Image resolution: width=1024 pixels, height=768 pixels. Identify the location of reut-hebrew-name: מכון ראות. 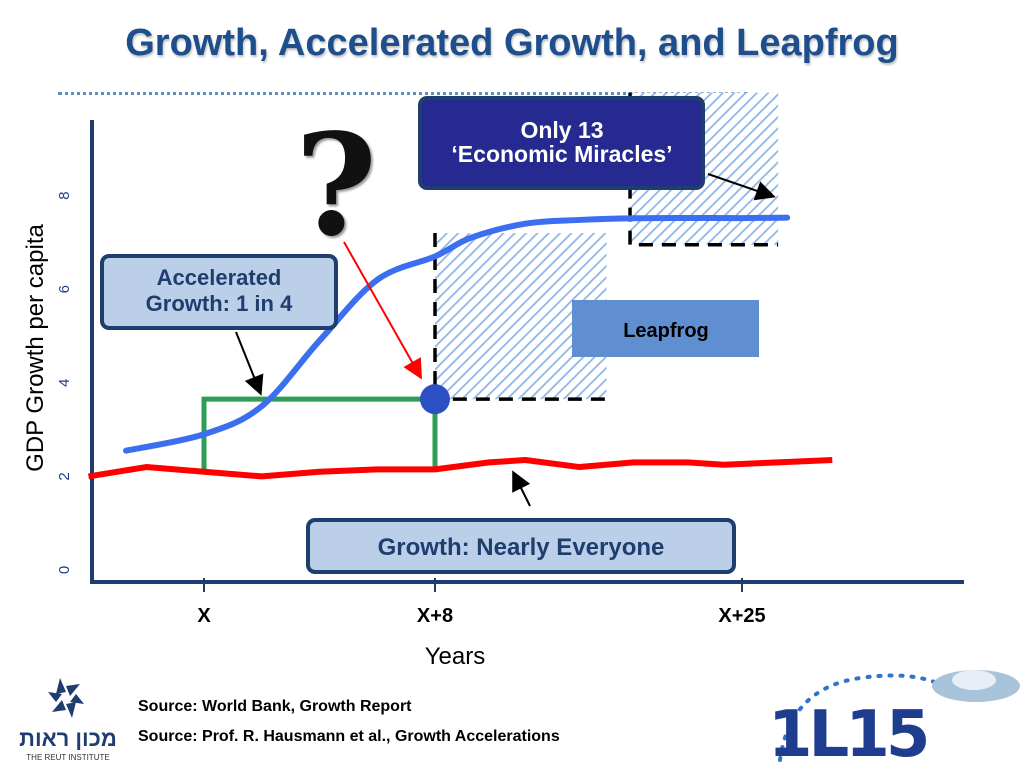
(68, 738).